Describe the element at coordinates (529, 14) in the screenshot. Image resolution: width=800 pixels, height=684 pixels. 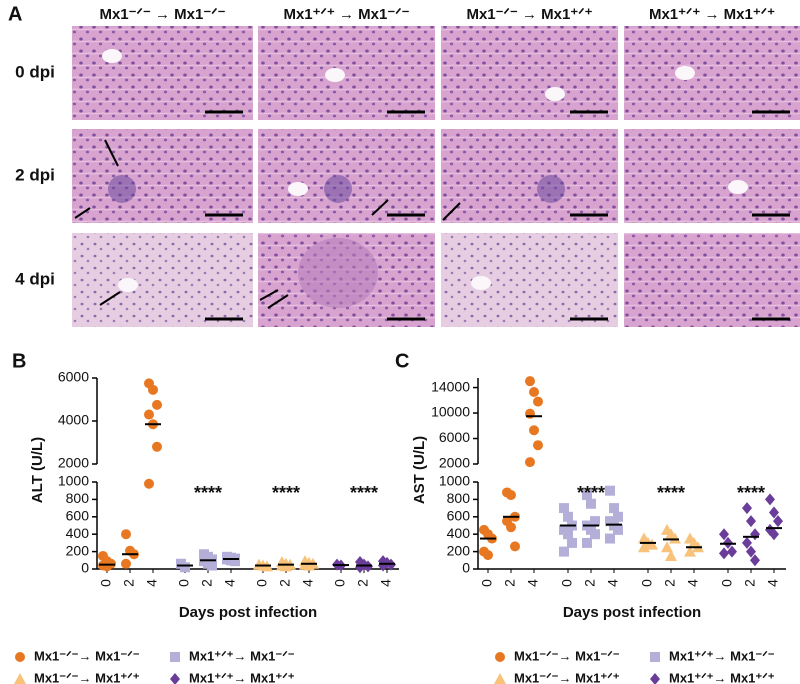
I see `column-header: Mx1⁻ᐟ⁻ → Mx1⁺ᐟ⁺` at that location.